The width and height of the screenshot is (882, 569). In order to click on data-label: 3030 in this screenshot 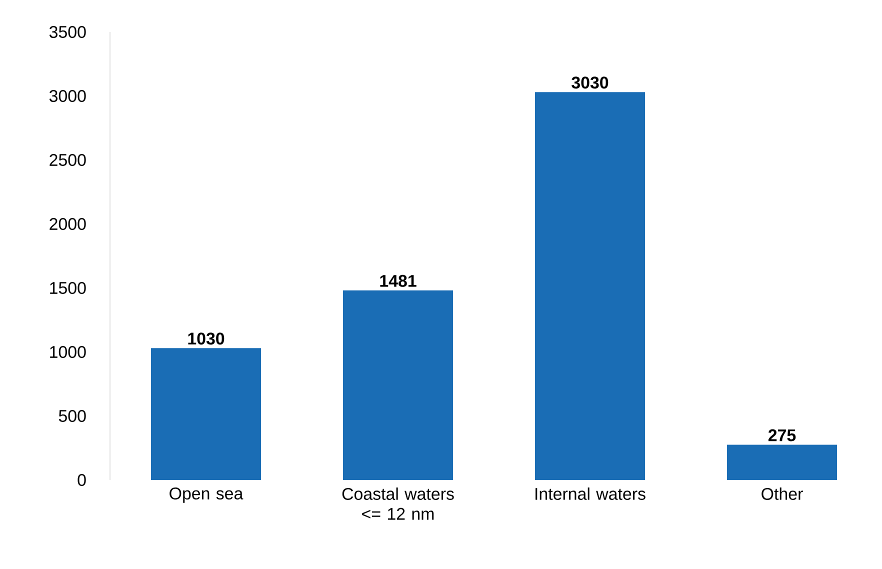, I will do `click(590, 82)`.